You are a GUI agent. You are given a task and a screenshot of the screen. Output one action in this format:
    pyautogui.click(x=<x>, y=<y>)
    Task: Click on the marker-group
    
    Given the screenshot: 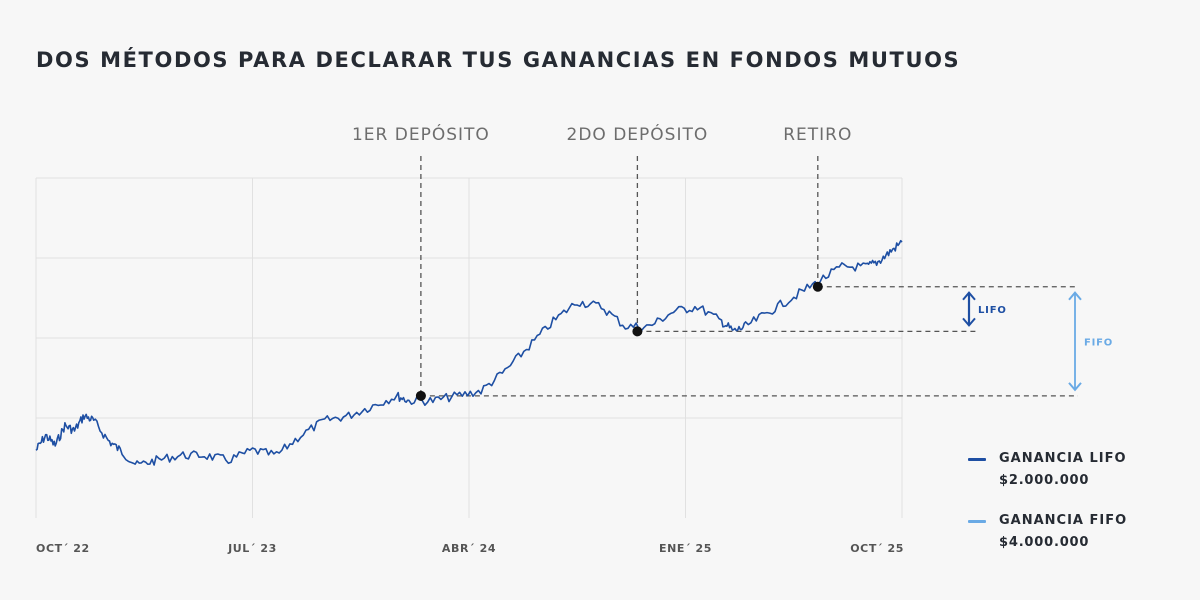 What is the action you would take?
    pyautogui.click(x=619, y=341)
    